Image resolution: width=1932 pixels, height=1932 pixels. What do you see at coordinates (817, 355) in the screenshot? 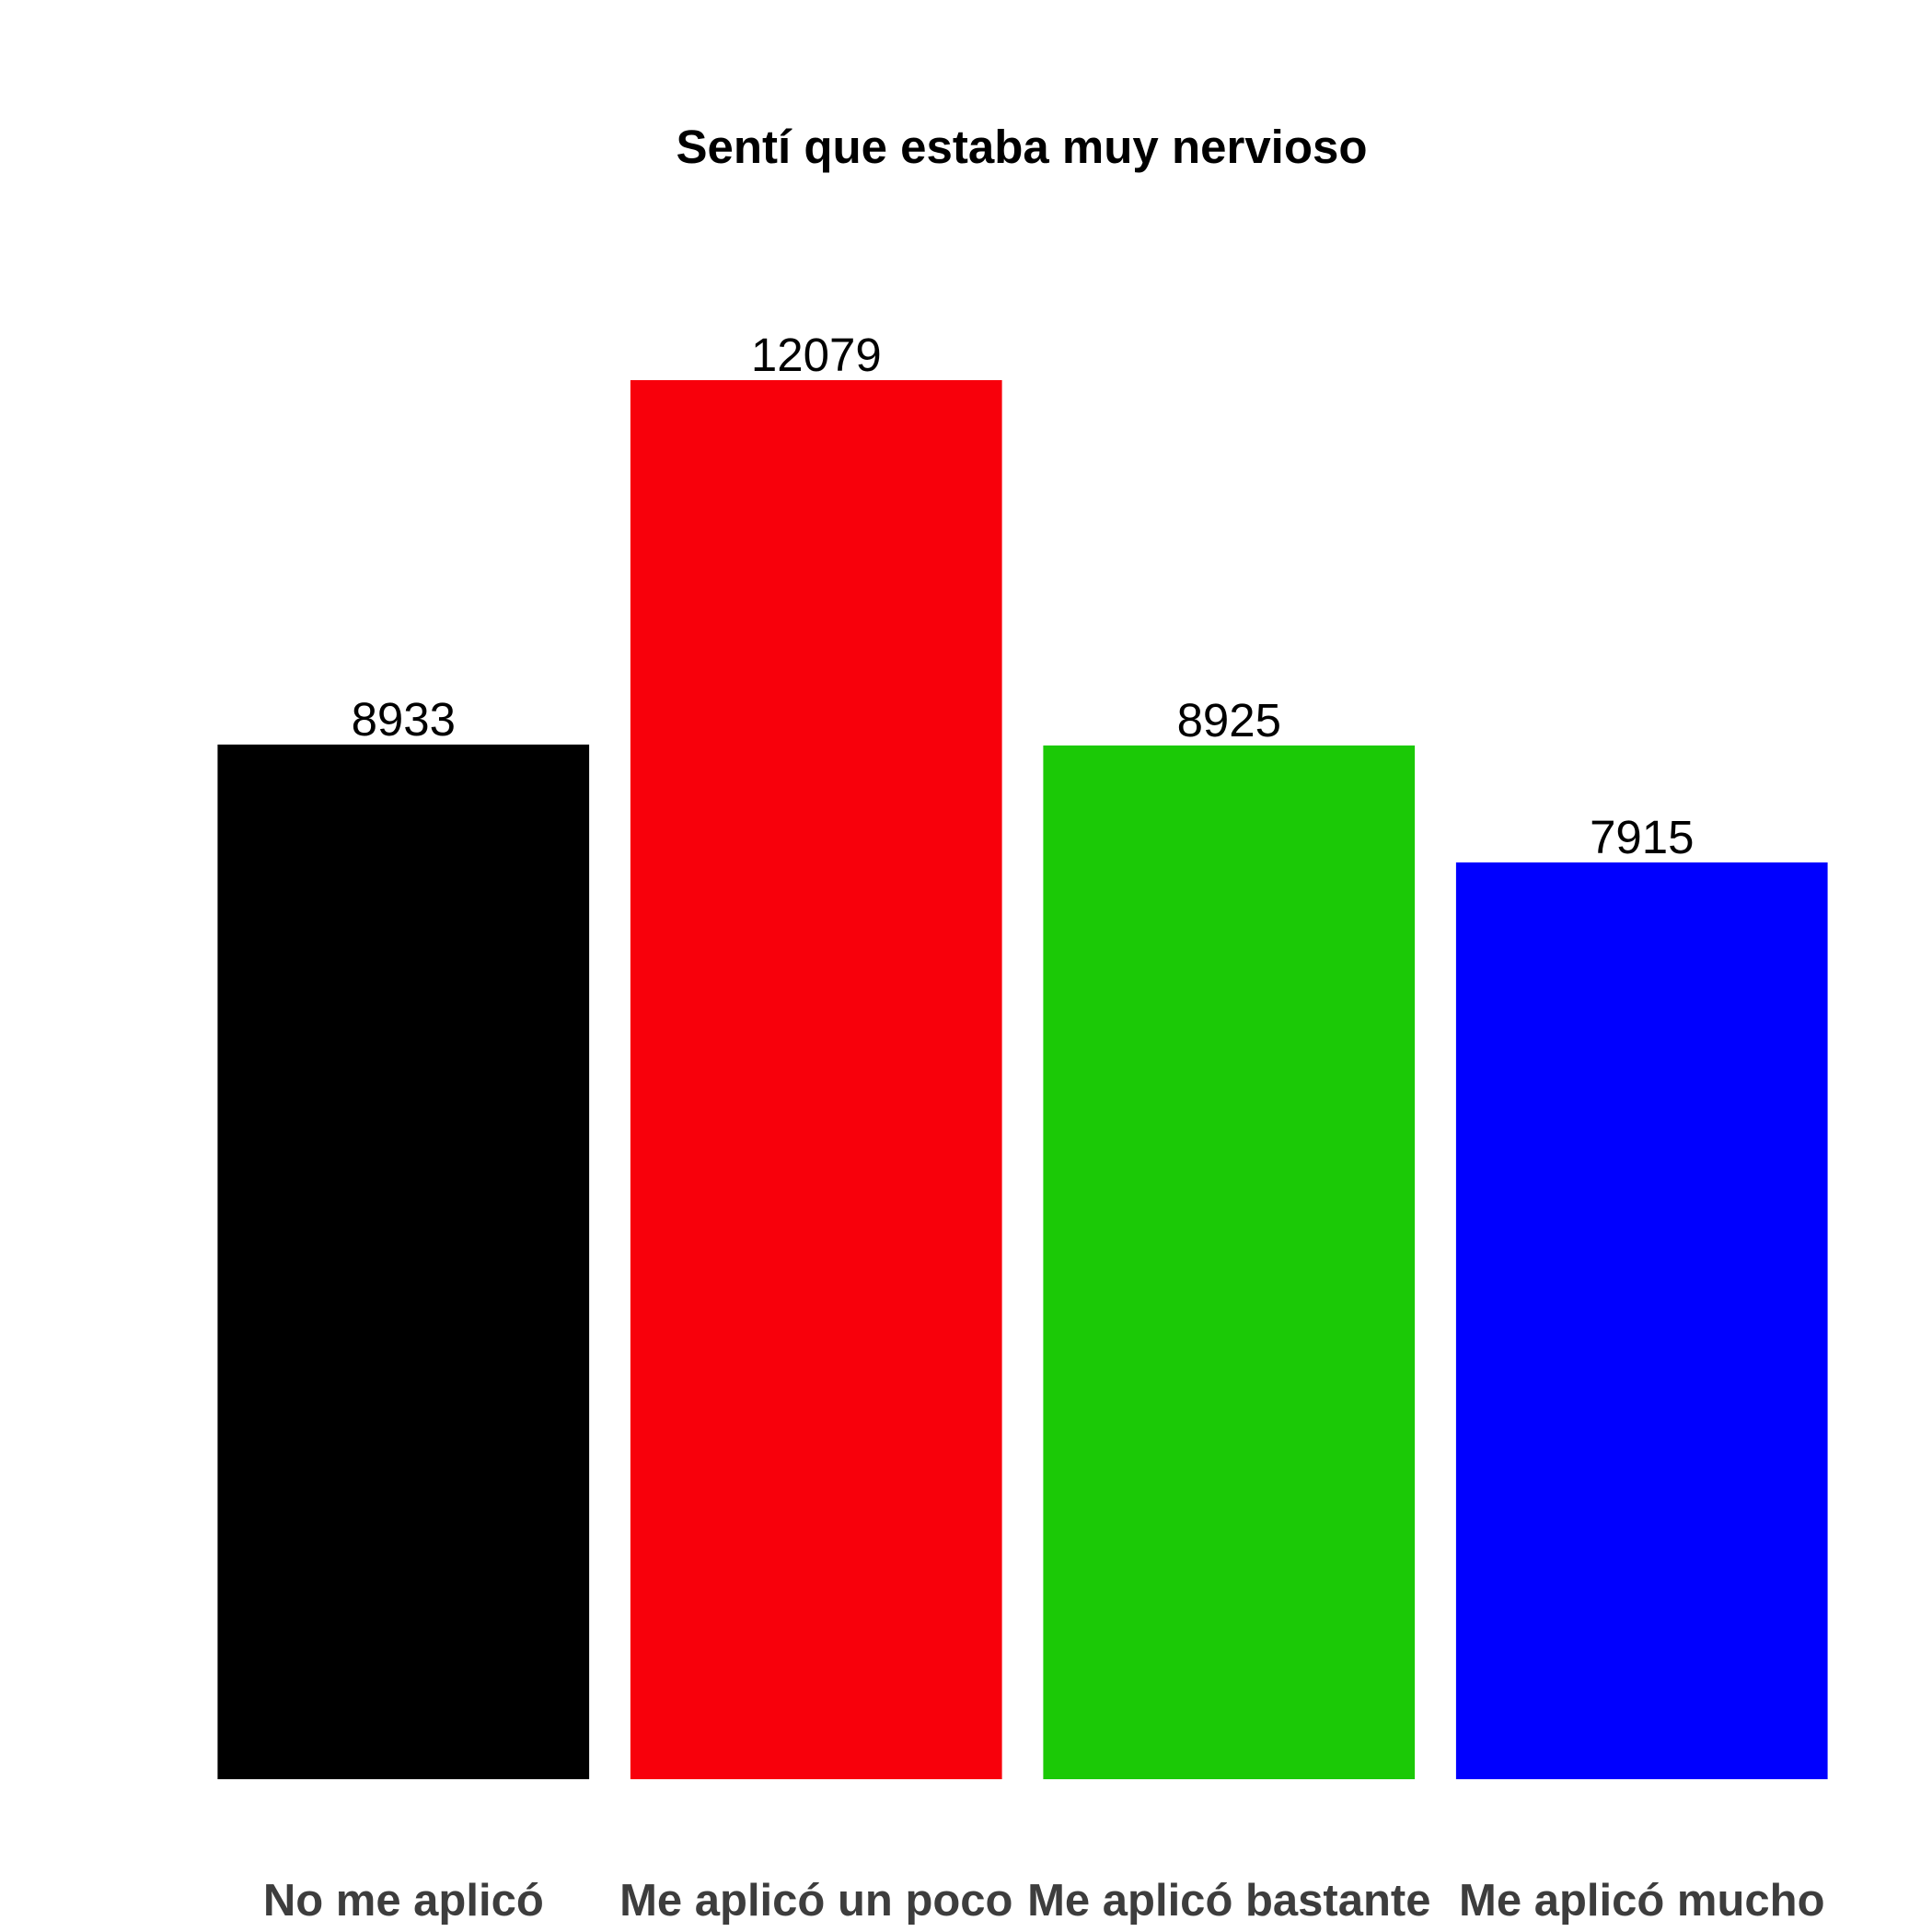
I see `bar-value-label: 12079` at bounding box center [817, 355].